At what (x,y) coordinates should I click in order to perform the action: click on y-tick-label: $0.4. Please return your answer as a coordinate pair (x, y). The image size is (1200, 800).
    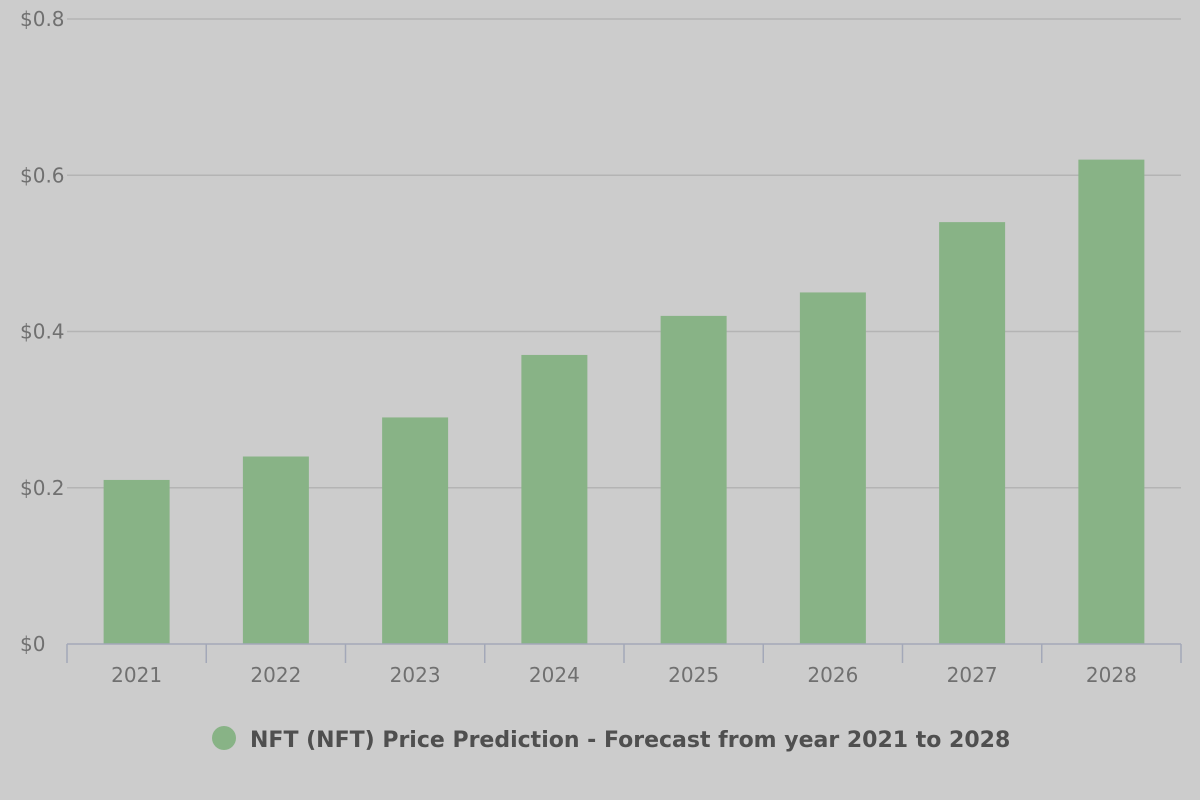
    Looking at the image, I should click on (42, 332).